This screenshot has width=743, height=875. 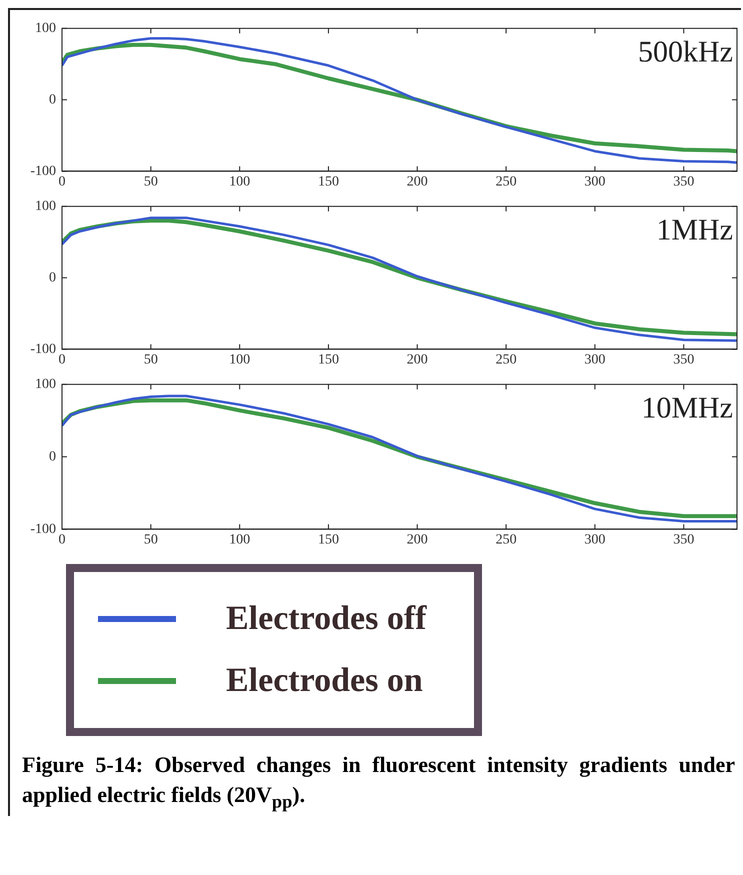 I want to click on legend-label: Electrodes off, so click(x=326, y=619).